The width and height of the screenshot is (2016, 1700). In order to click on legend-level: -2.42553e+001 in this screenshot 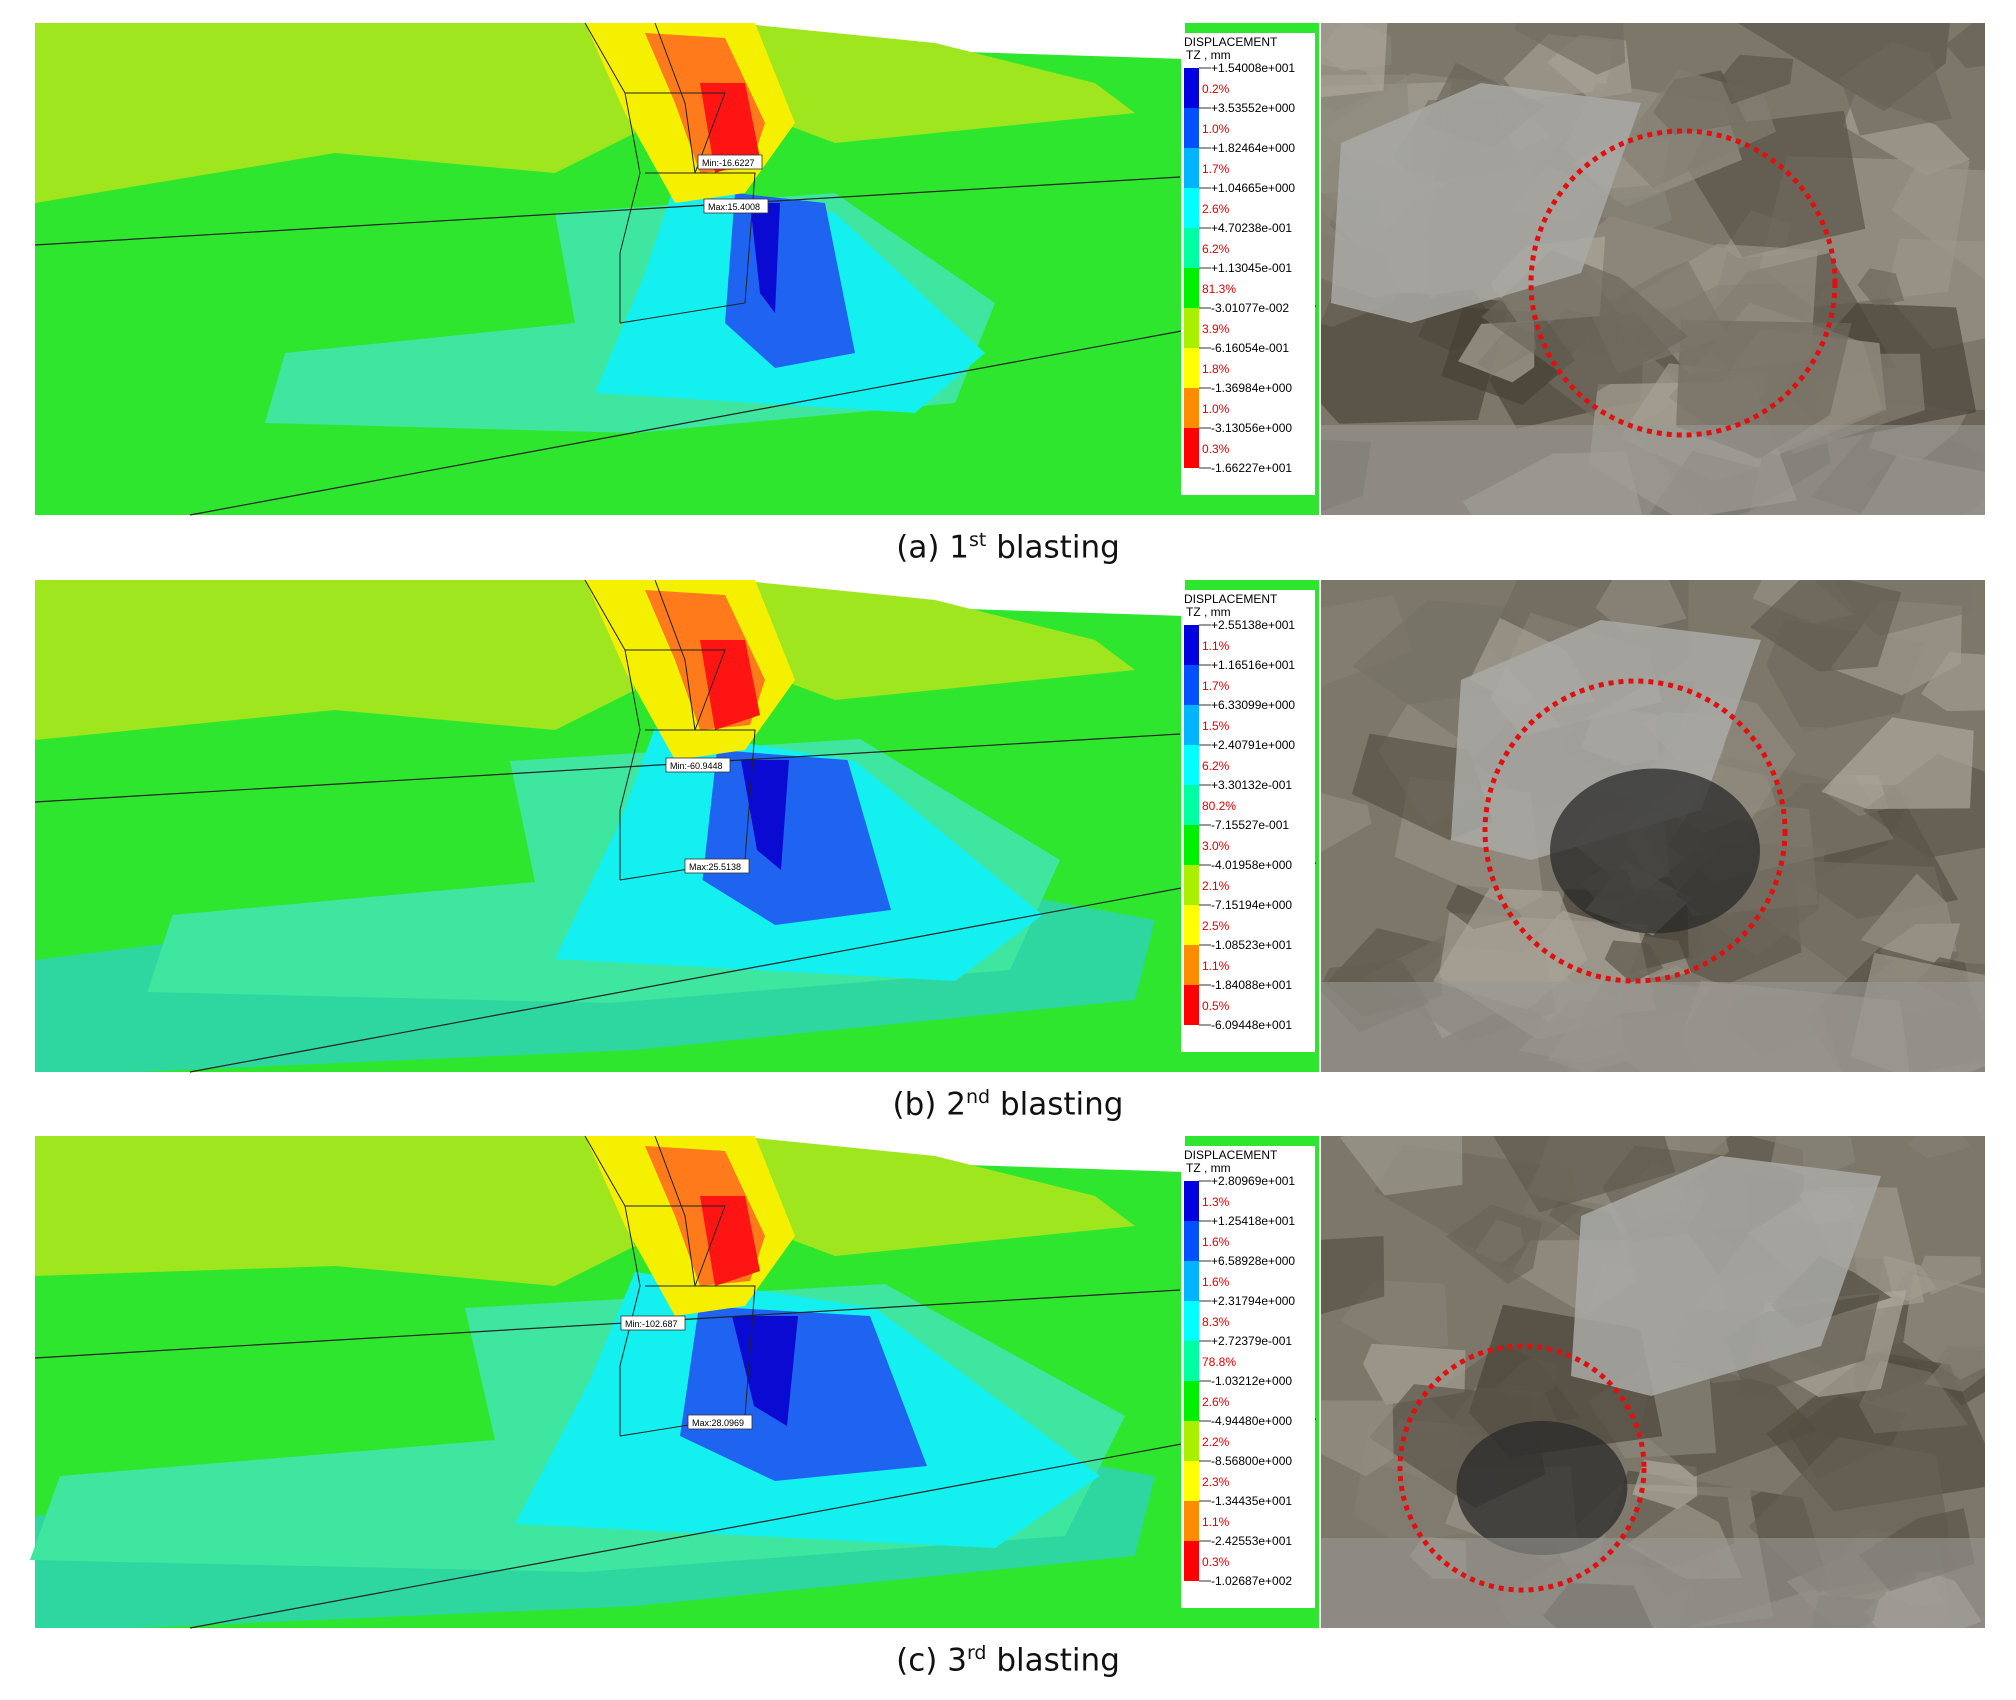, I will do `click(1251, 1541)`.